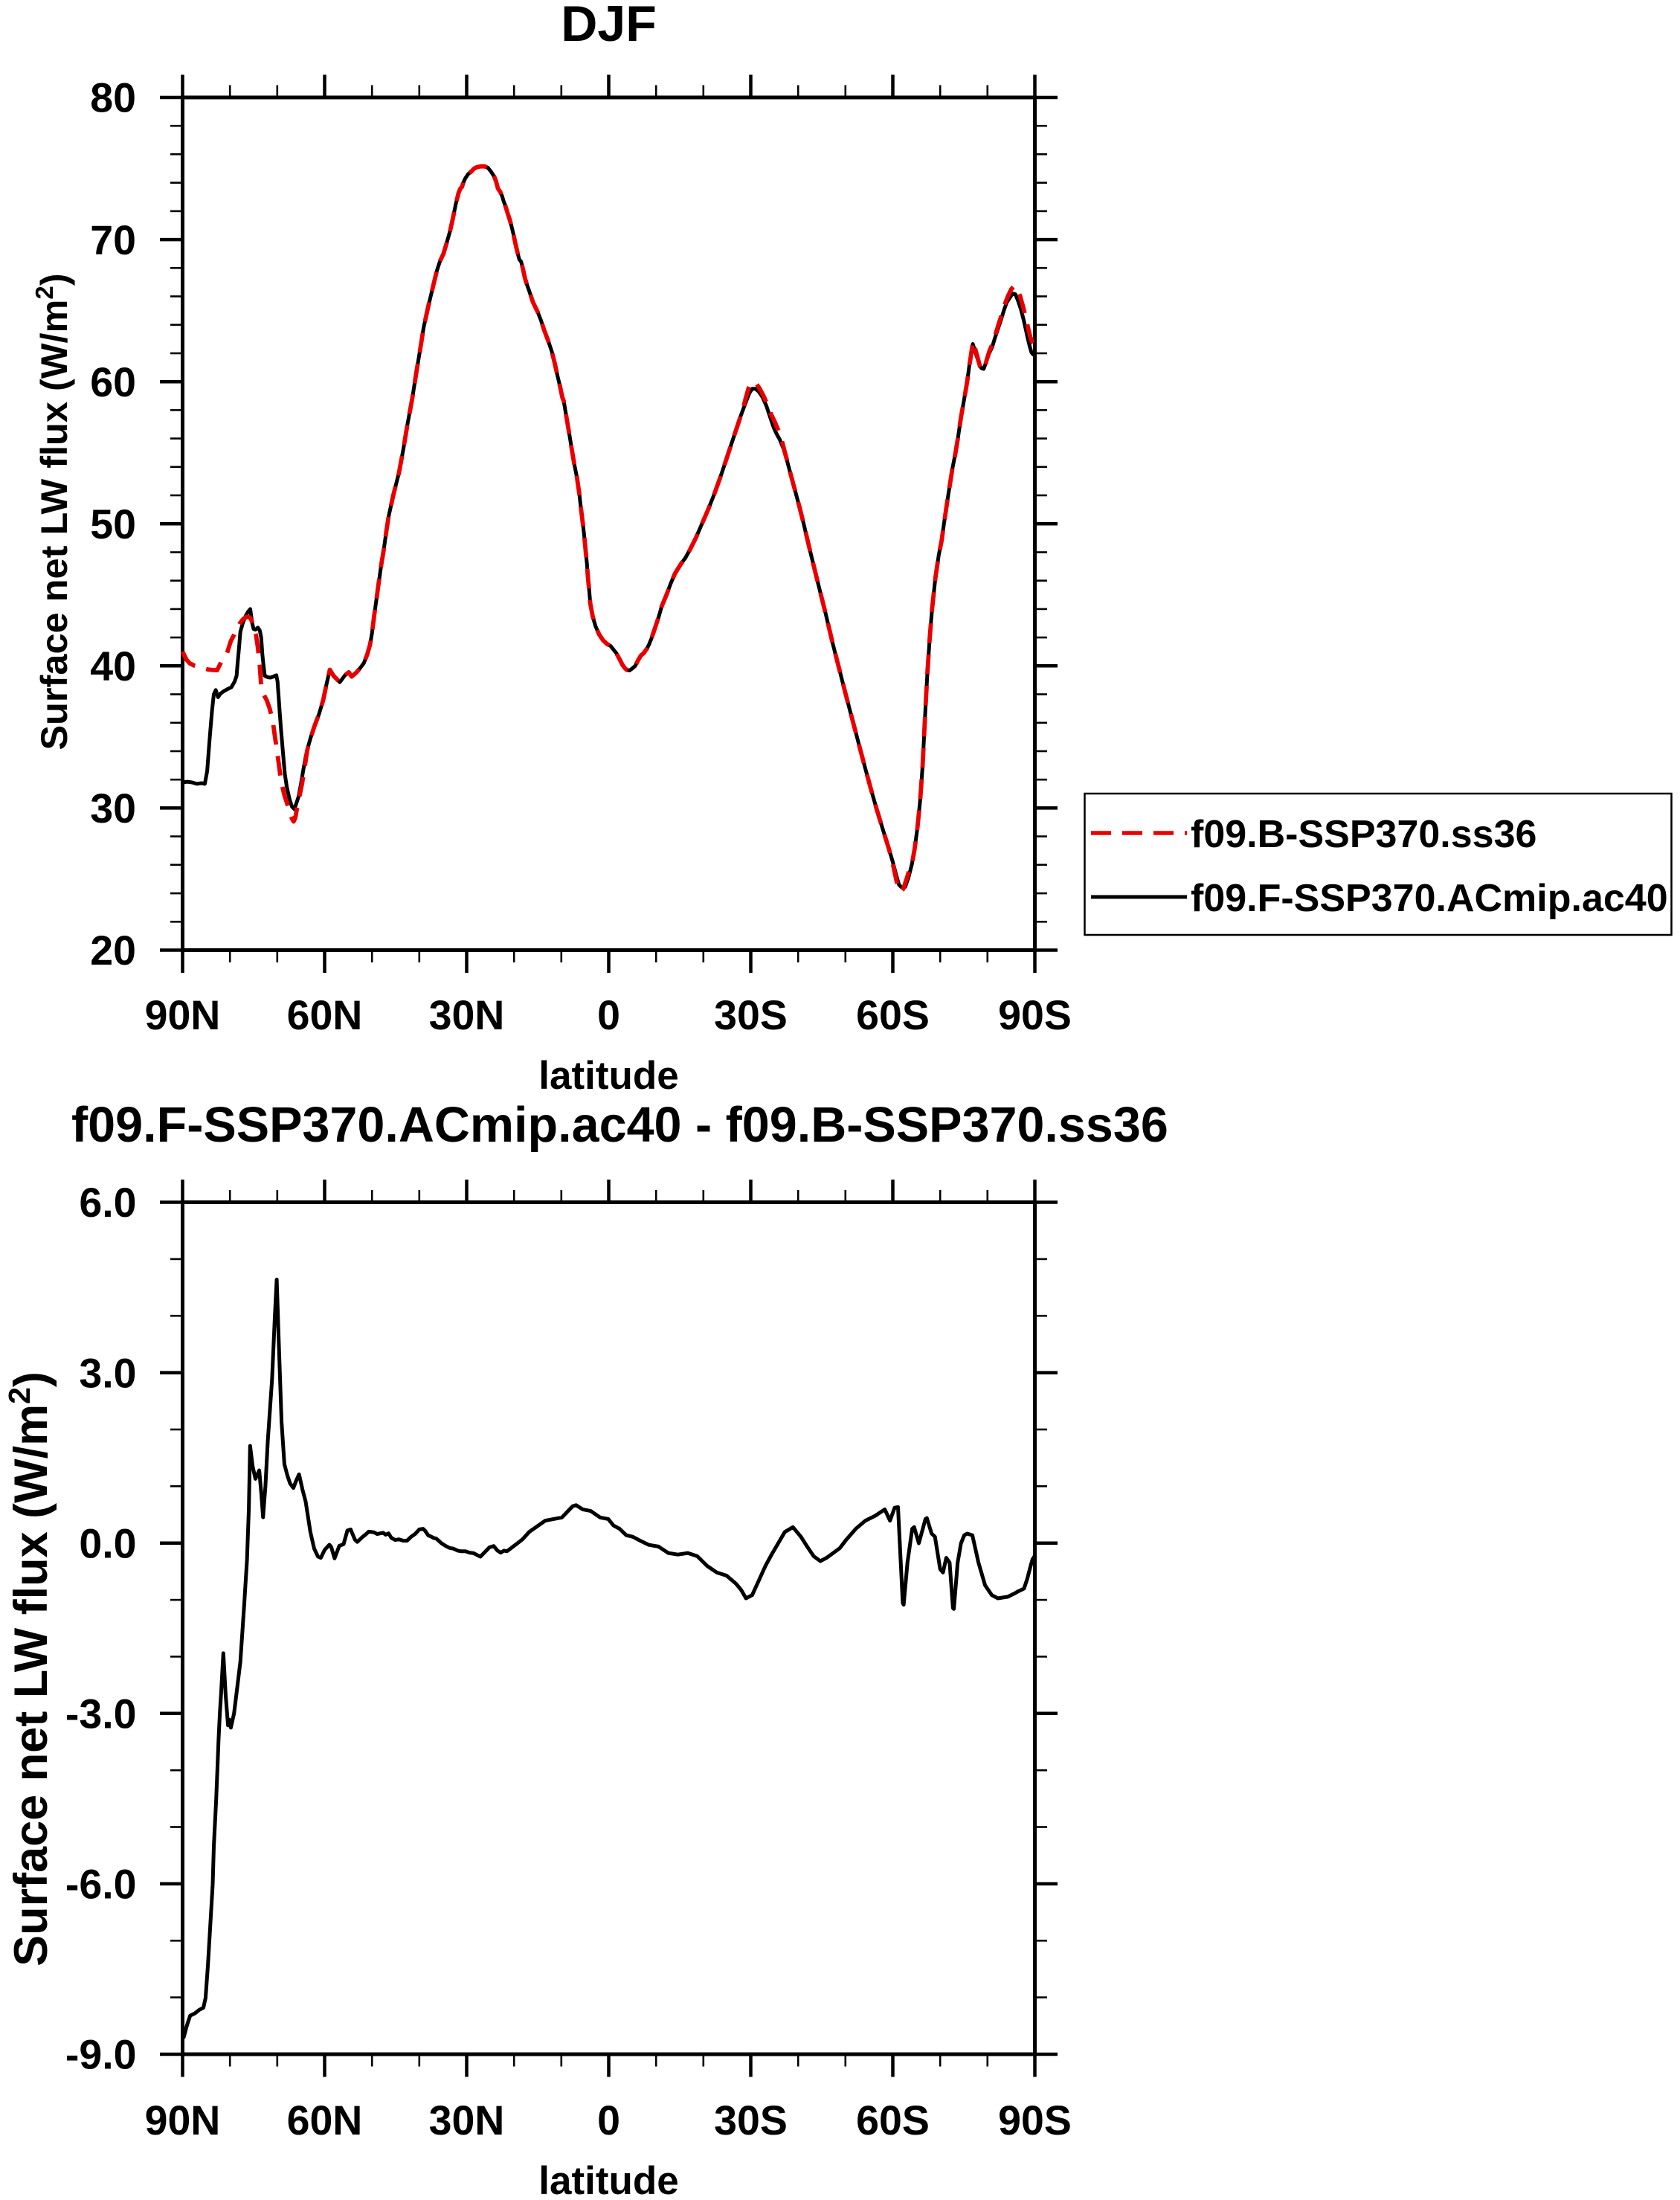  Describe the element at coordinates (113, 809) in the screenshot. I see `svg-text: 30` at that location.